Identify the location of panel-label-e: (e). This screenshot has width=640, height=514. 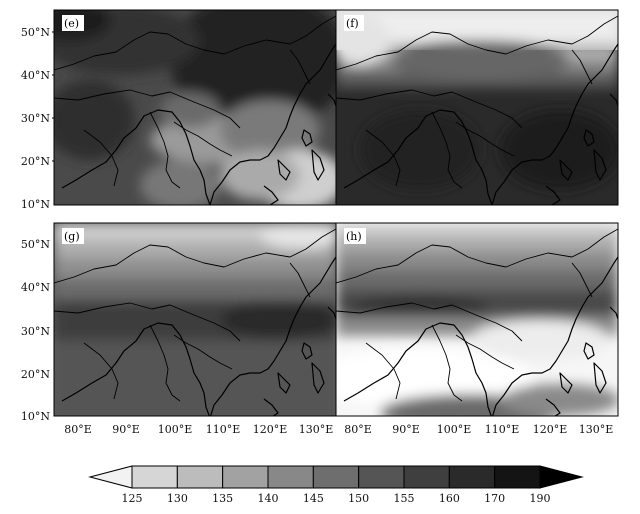
(71, 23).